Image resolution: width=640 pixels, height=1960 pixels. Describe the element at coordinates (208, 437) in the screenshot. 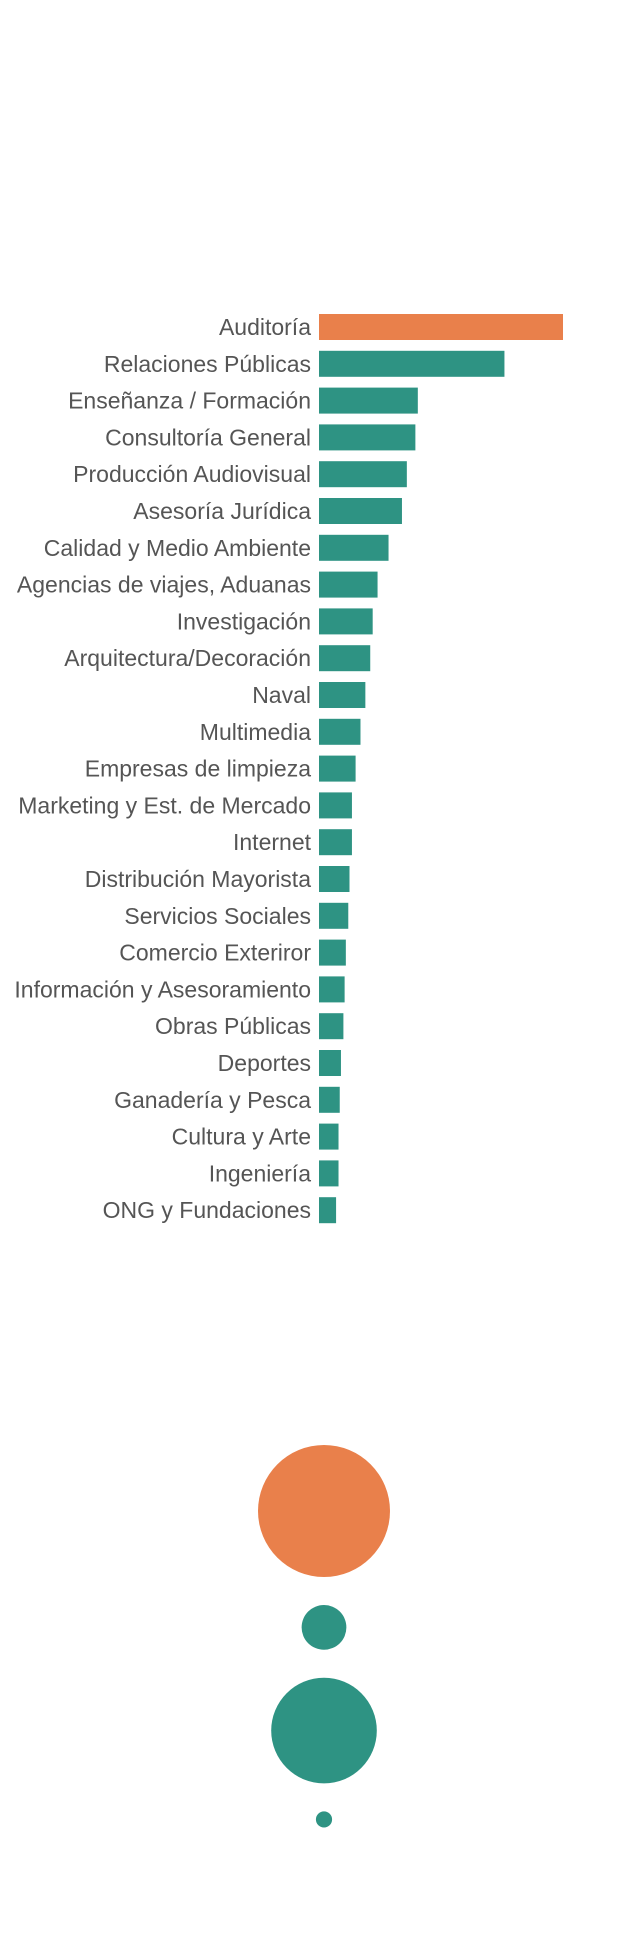

I see `category-label: Consultoría General` at that location.